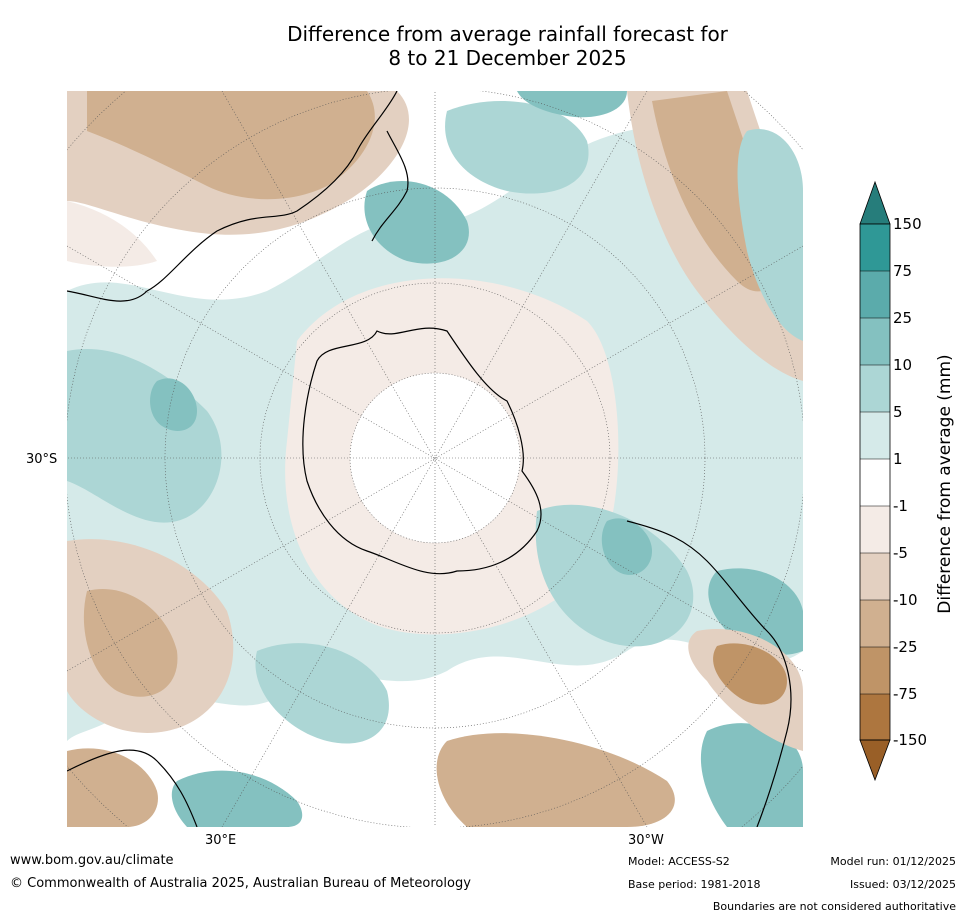  I want to click on lon-30e-label: 30°E, so click(221, 840).